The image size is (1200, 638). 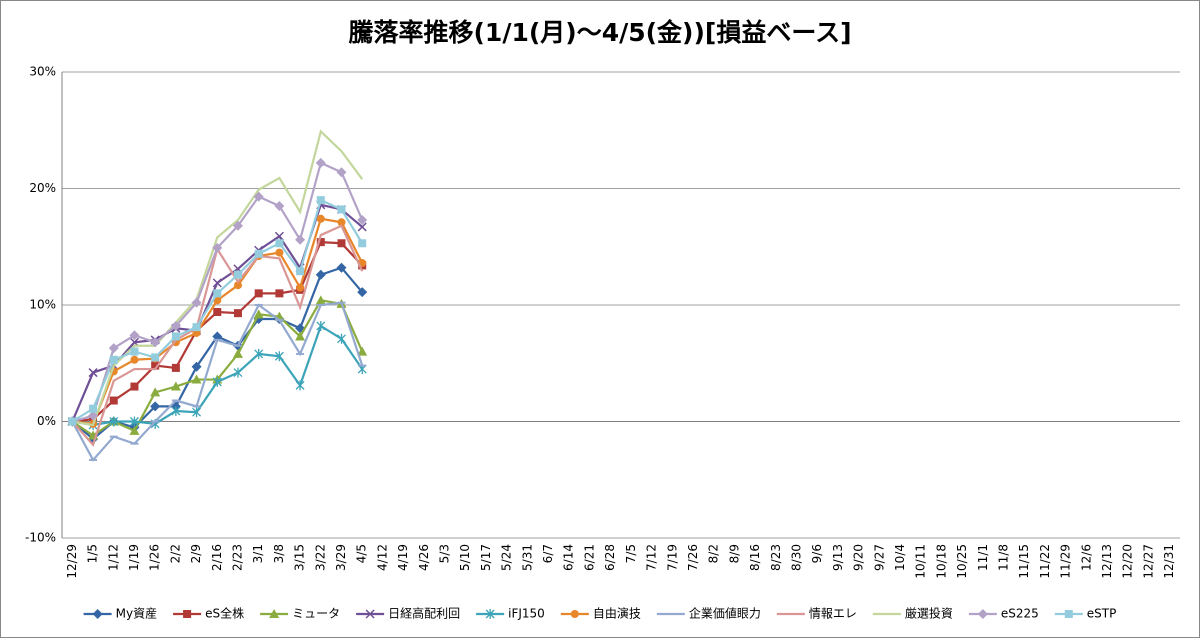 I want to click on legend-item: 日経高配利回, so click(x=408, y=613).